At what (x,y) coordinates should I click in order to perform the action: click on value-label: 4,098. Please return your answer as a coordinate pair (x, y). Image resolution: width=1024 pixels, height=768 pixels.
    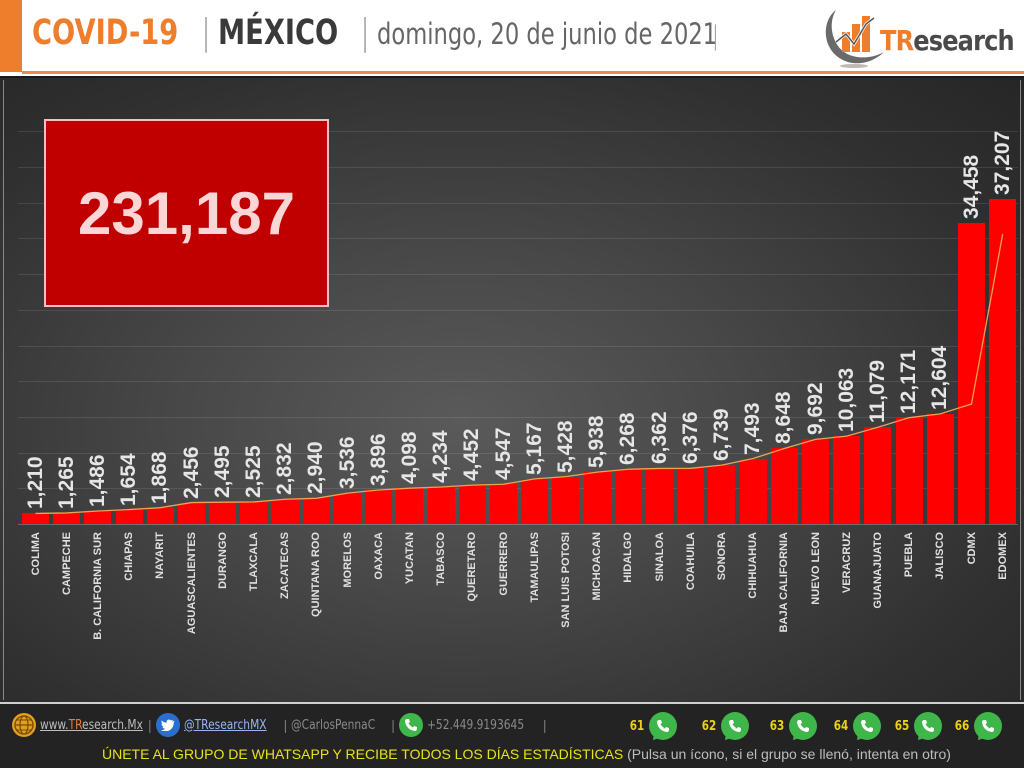
    Looking at the image, I should click on (409, 458).